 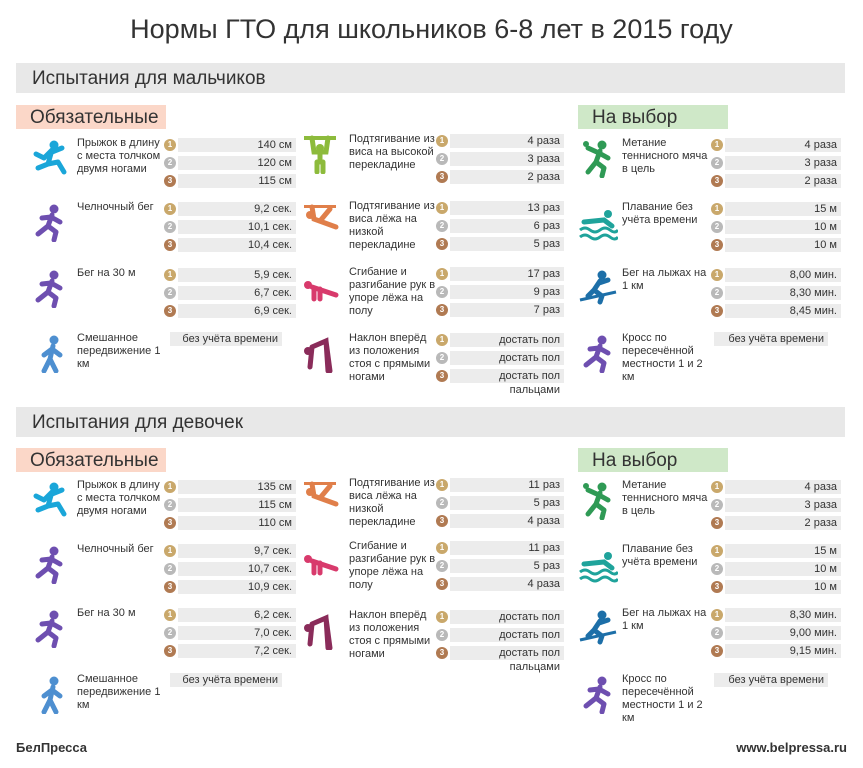 I want to click on norm-row: 2 10 м, so click(x=776, y=228).